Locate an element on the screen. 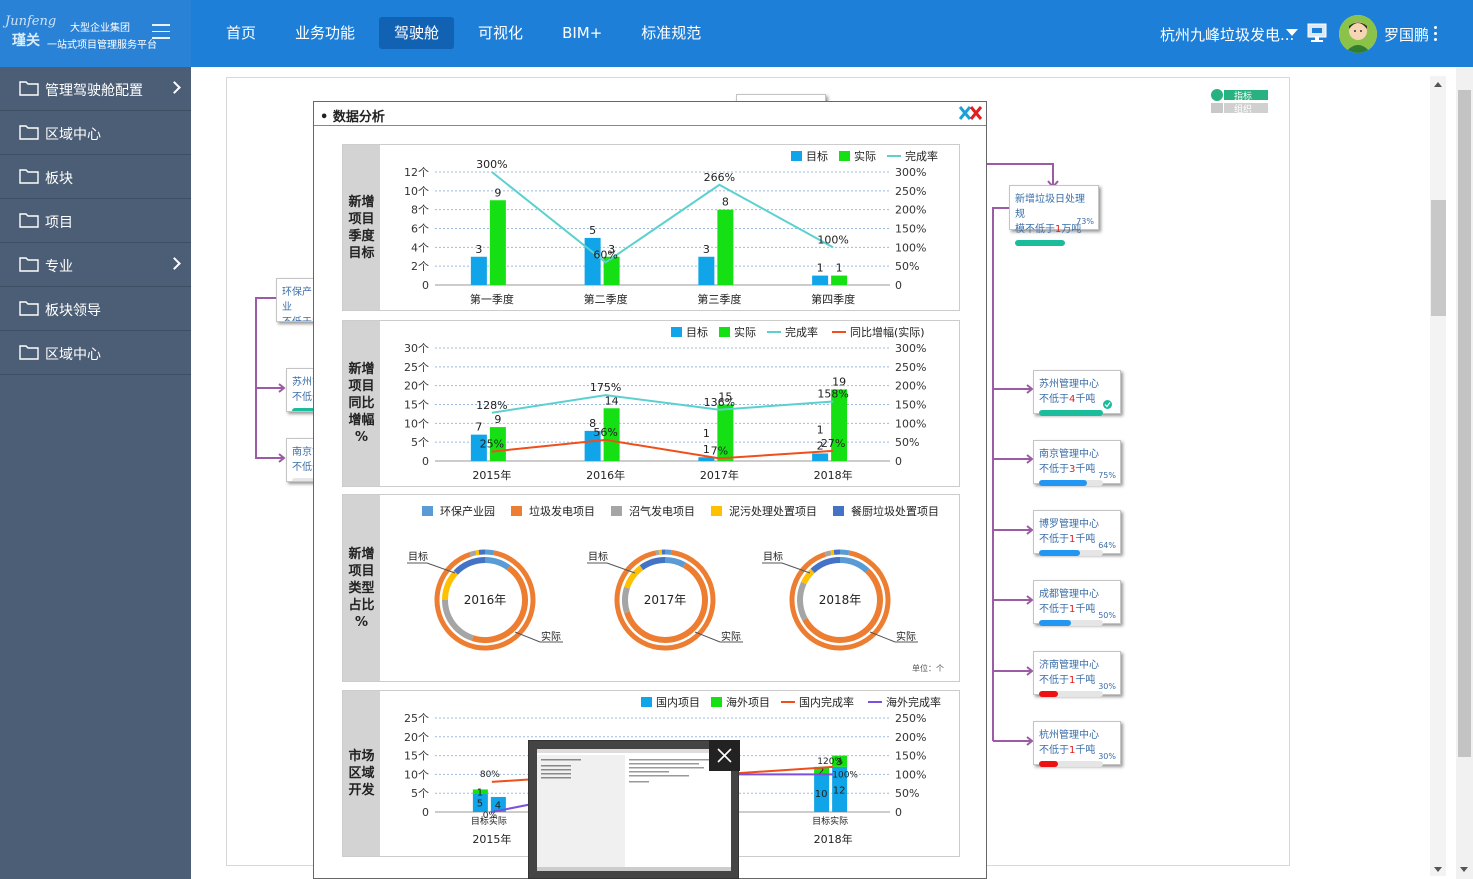  donut-slice-actual is located at coordinates (485, 600).